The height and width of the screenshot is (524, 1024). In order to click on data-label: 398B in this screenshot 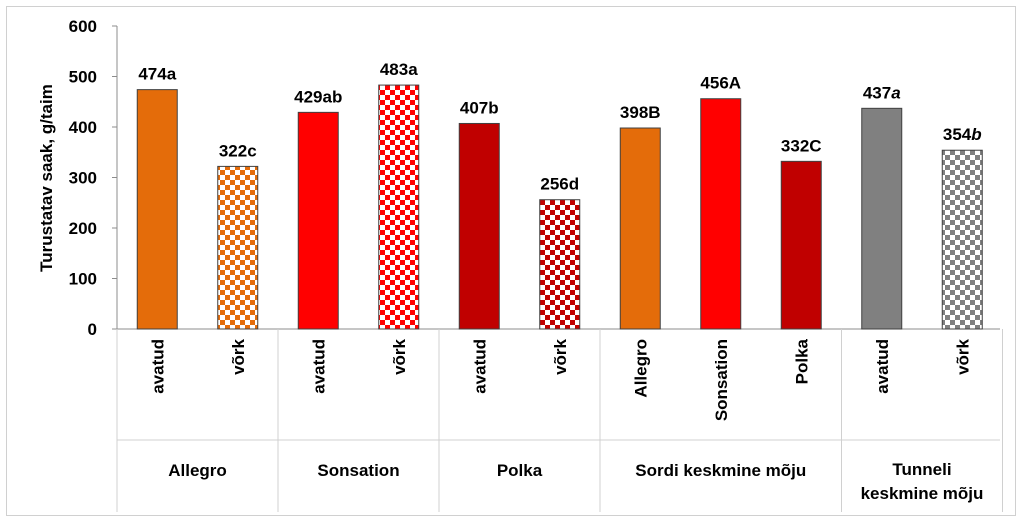, I will do `click(640, 112)`.